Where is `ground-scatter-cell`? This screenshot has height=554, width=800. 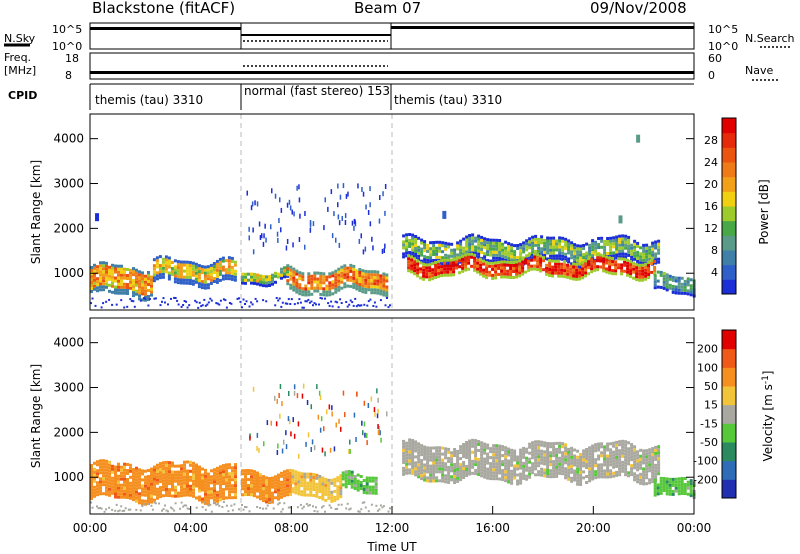 ground-scatter-cell is located at coordinates (276, 298).